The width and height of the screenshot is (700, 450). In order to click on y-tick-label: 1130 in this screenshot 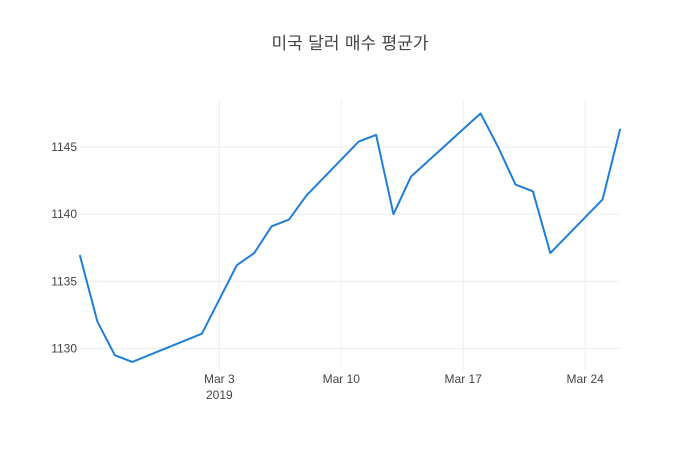, I will do `click(64, 349)`.